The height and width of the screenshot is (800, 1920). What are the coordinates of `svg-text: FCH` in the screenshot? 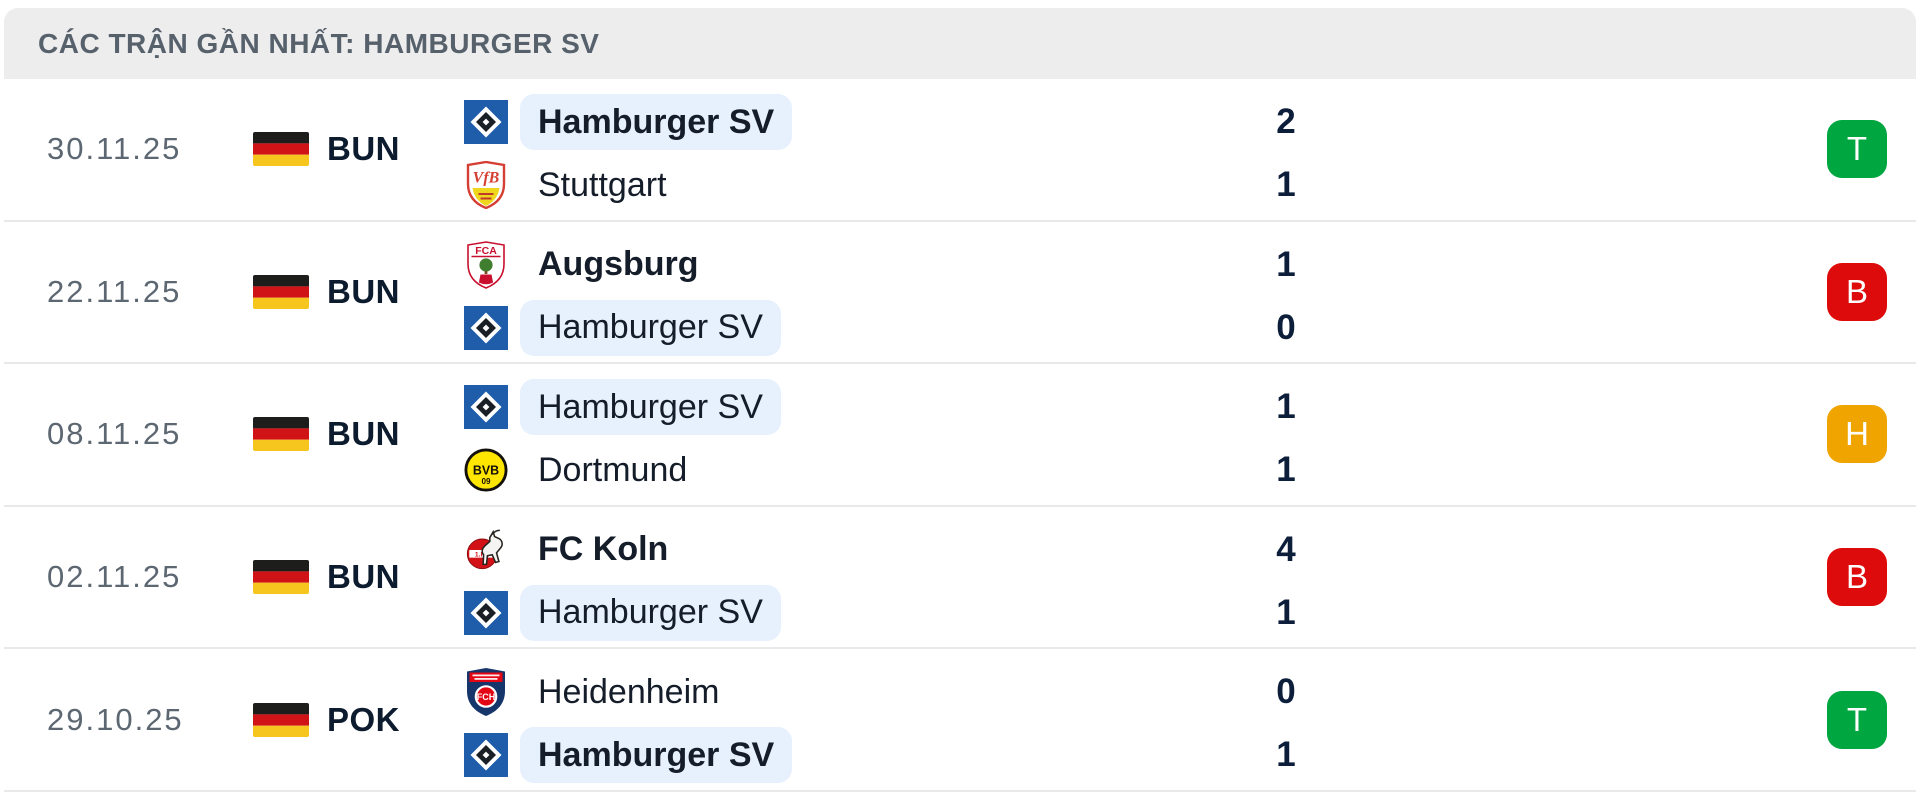 It's located at (486, 698).